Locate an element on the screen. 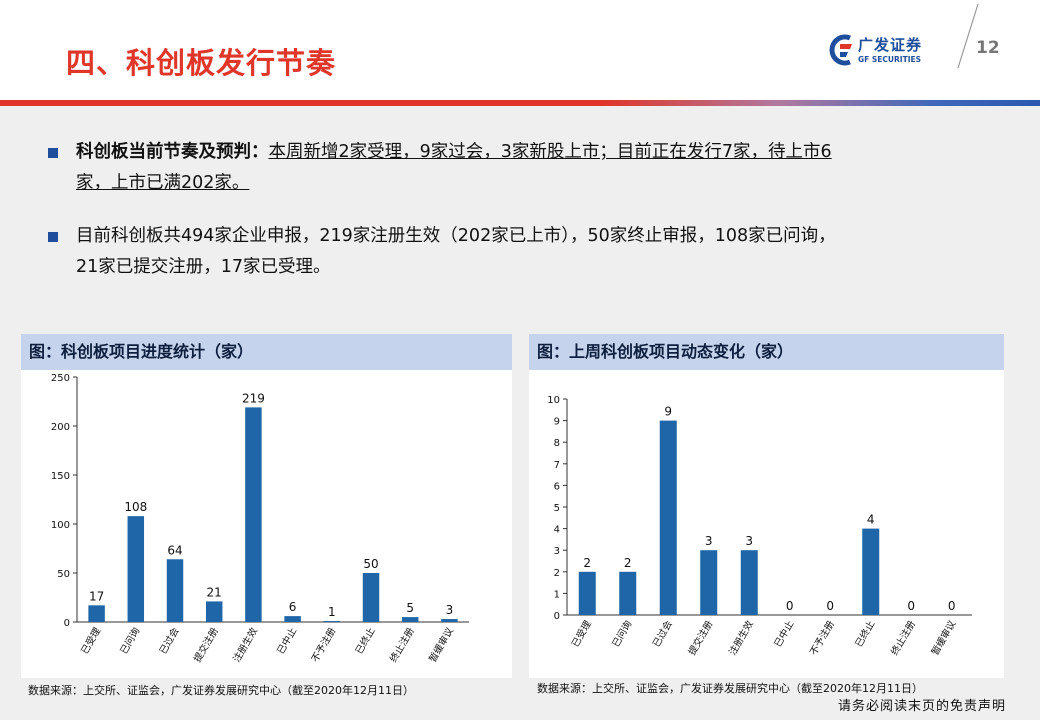 The image size is (1040, 720). page-title: 四、科创板发行节奏 is located at coordinates (201, 63).